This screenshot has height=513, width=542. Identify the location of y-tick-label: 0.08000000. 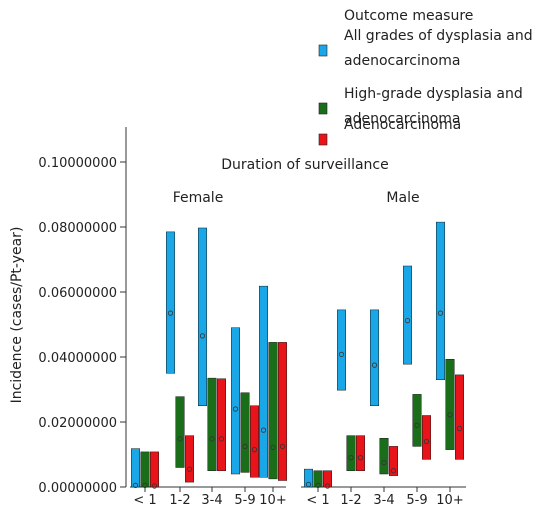
(77, 228).